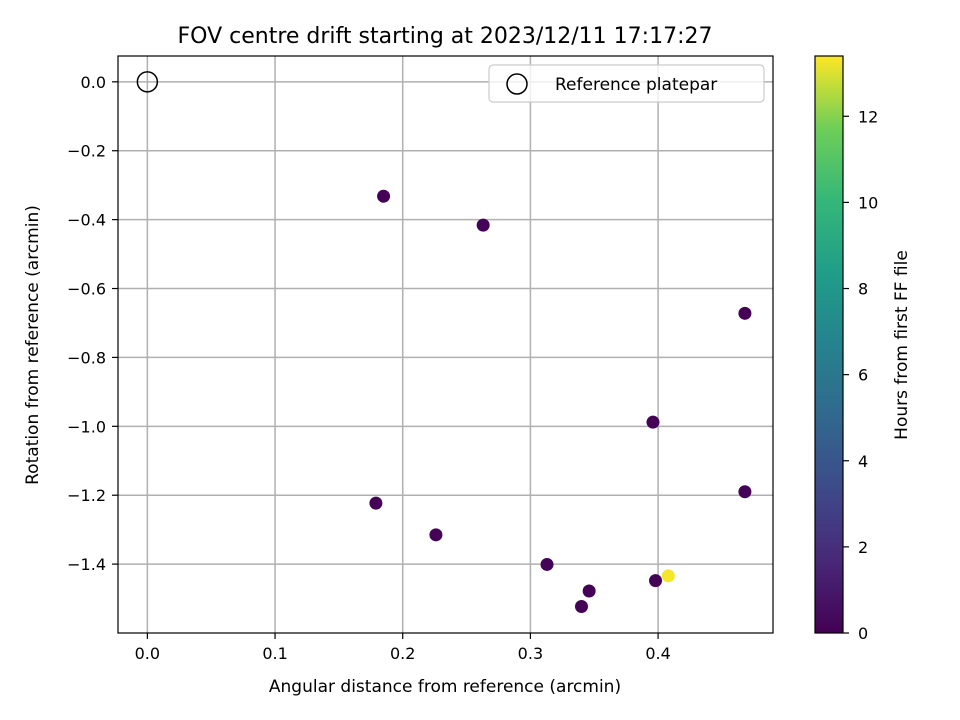  What do you see at coordinates (863, 289) in the screenshot?
I see `colorbar-tick-label: 8` at bounding box center [863, 289].